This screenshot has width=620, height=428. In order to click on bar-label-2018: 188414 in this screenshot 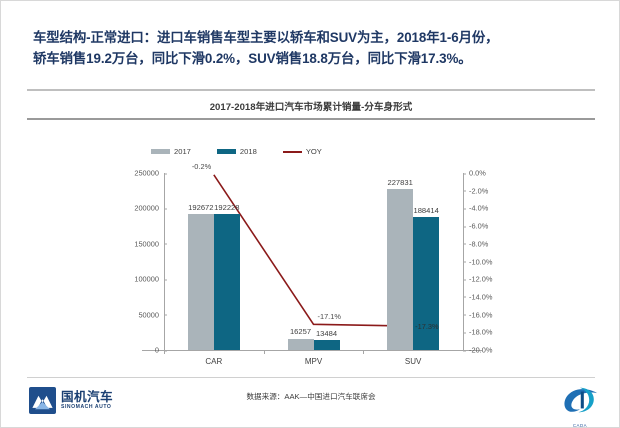, I will do `click(426, 210)`.